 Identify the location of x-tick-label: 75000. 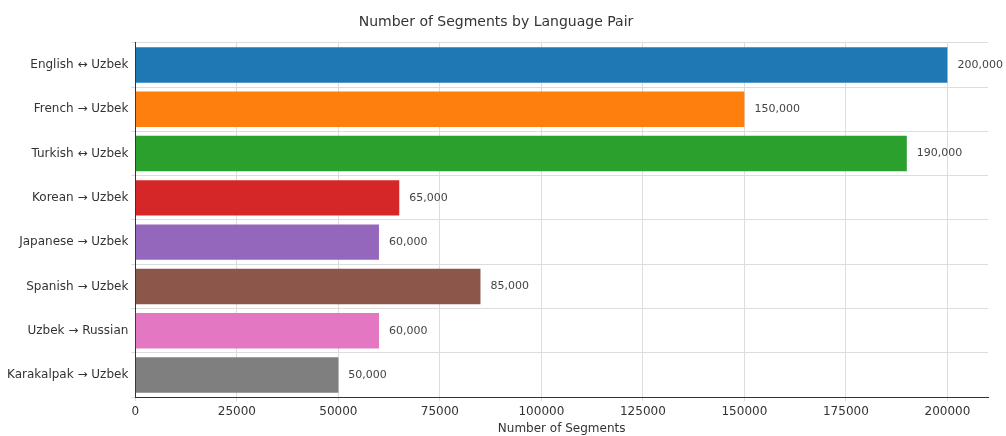
(439, 410).